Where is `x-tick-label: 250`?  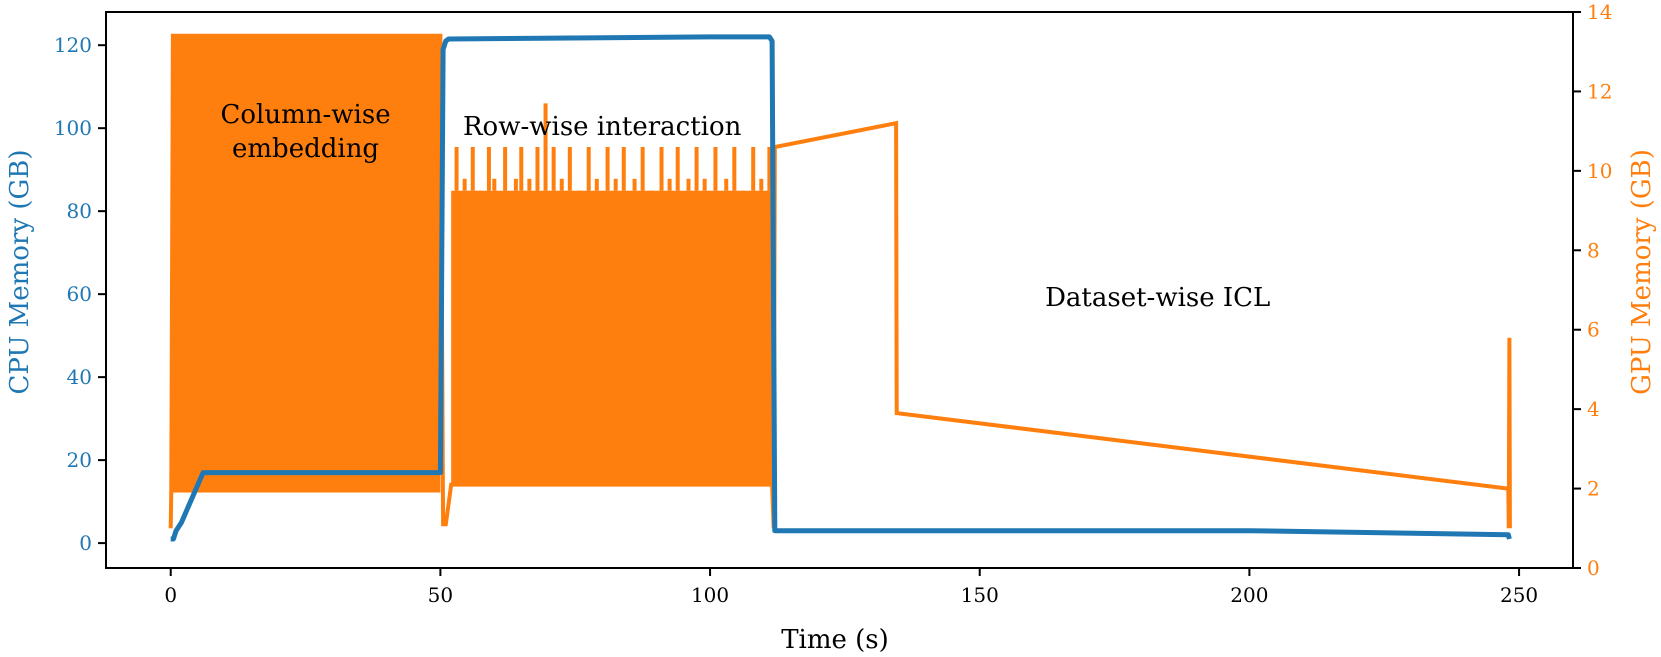 x-tick-label: 250 is located at coordinates (1519, 595).